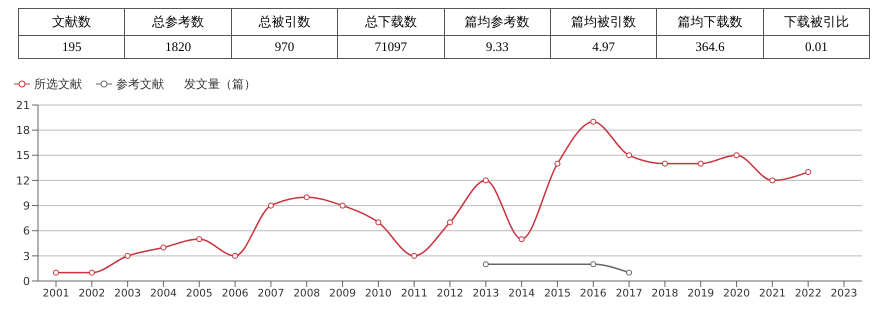  I want to click on y-axis-title: 发文量（篇）, so click(220, 84).